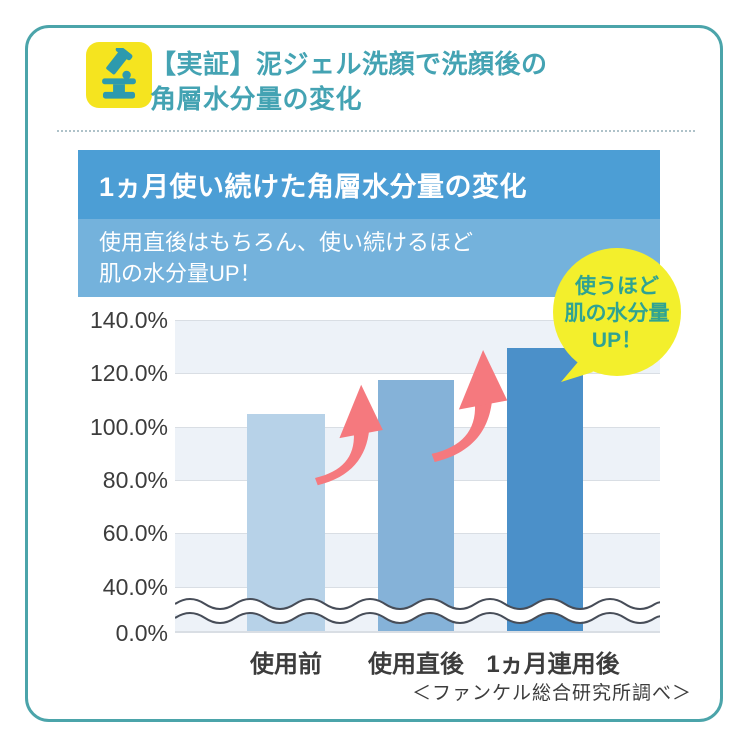  I want to click on y-tick-120: 120.0%, so click(128, 373).